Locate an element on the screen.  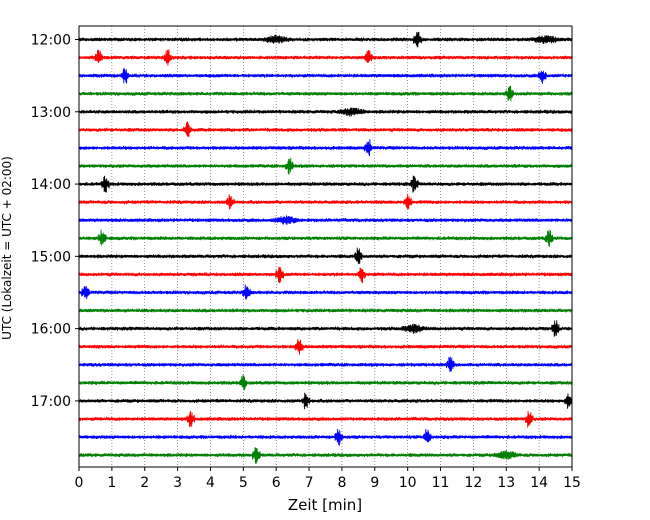
x-tick-label-8: 8 is located at coordinates (341, 483).